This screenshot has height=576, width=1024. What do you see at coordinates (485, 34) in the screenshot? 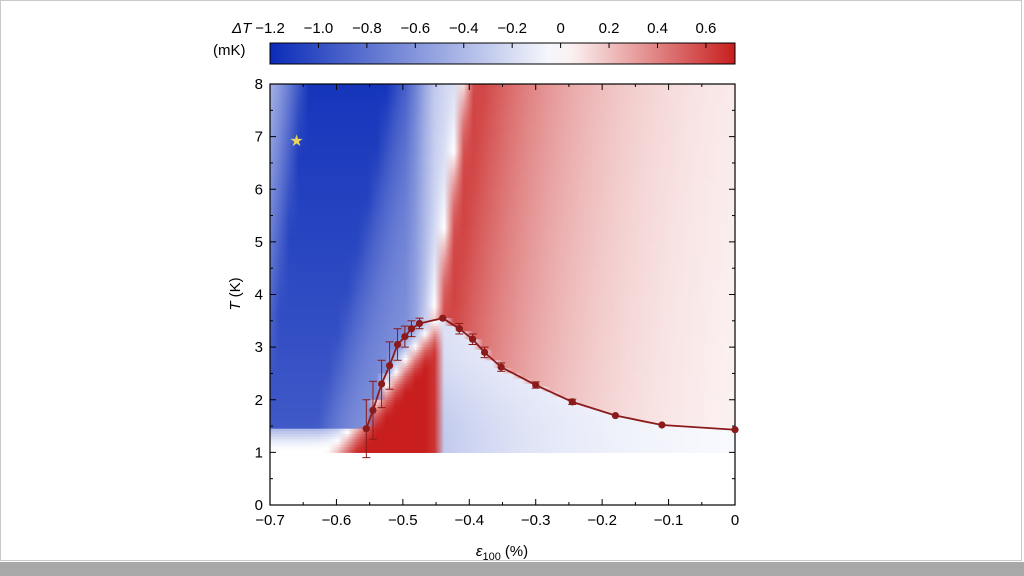
I see `colorbar-ticks: −1.2 −1.0 −0.8 −0.6 −0.4 −0.2 0 0.2 0.4 0.6` at bounding box center [485, 34].